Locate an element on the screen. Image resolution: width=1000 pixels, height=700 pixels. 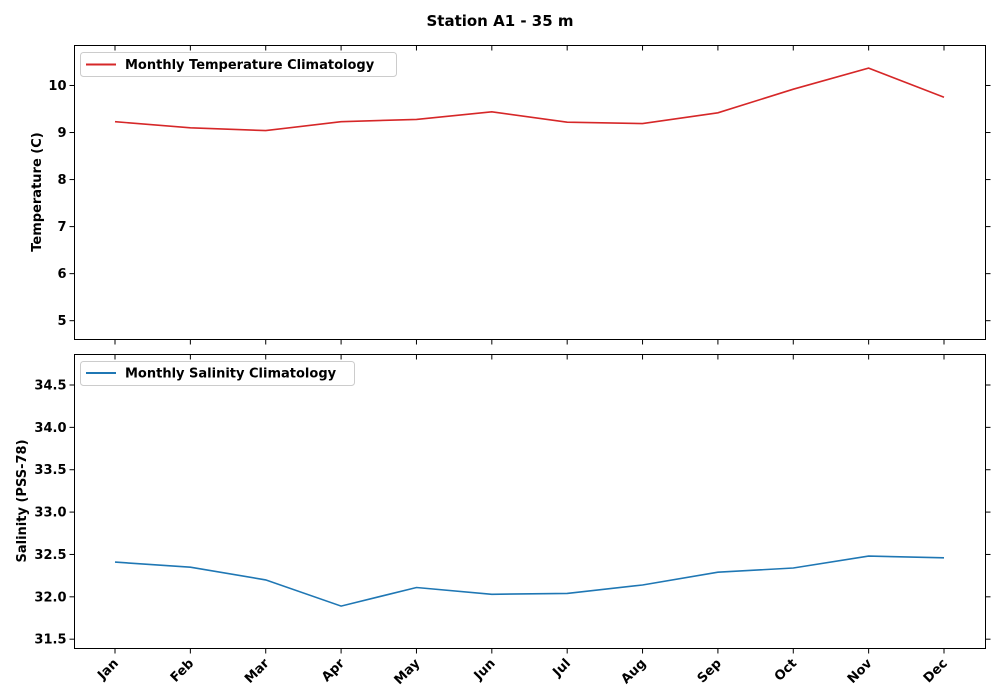
salinity-ytick-label: 34.0 is located at coordinates (50, 428).